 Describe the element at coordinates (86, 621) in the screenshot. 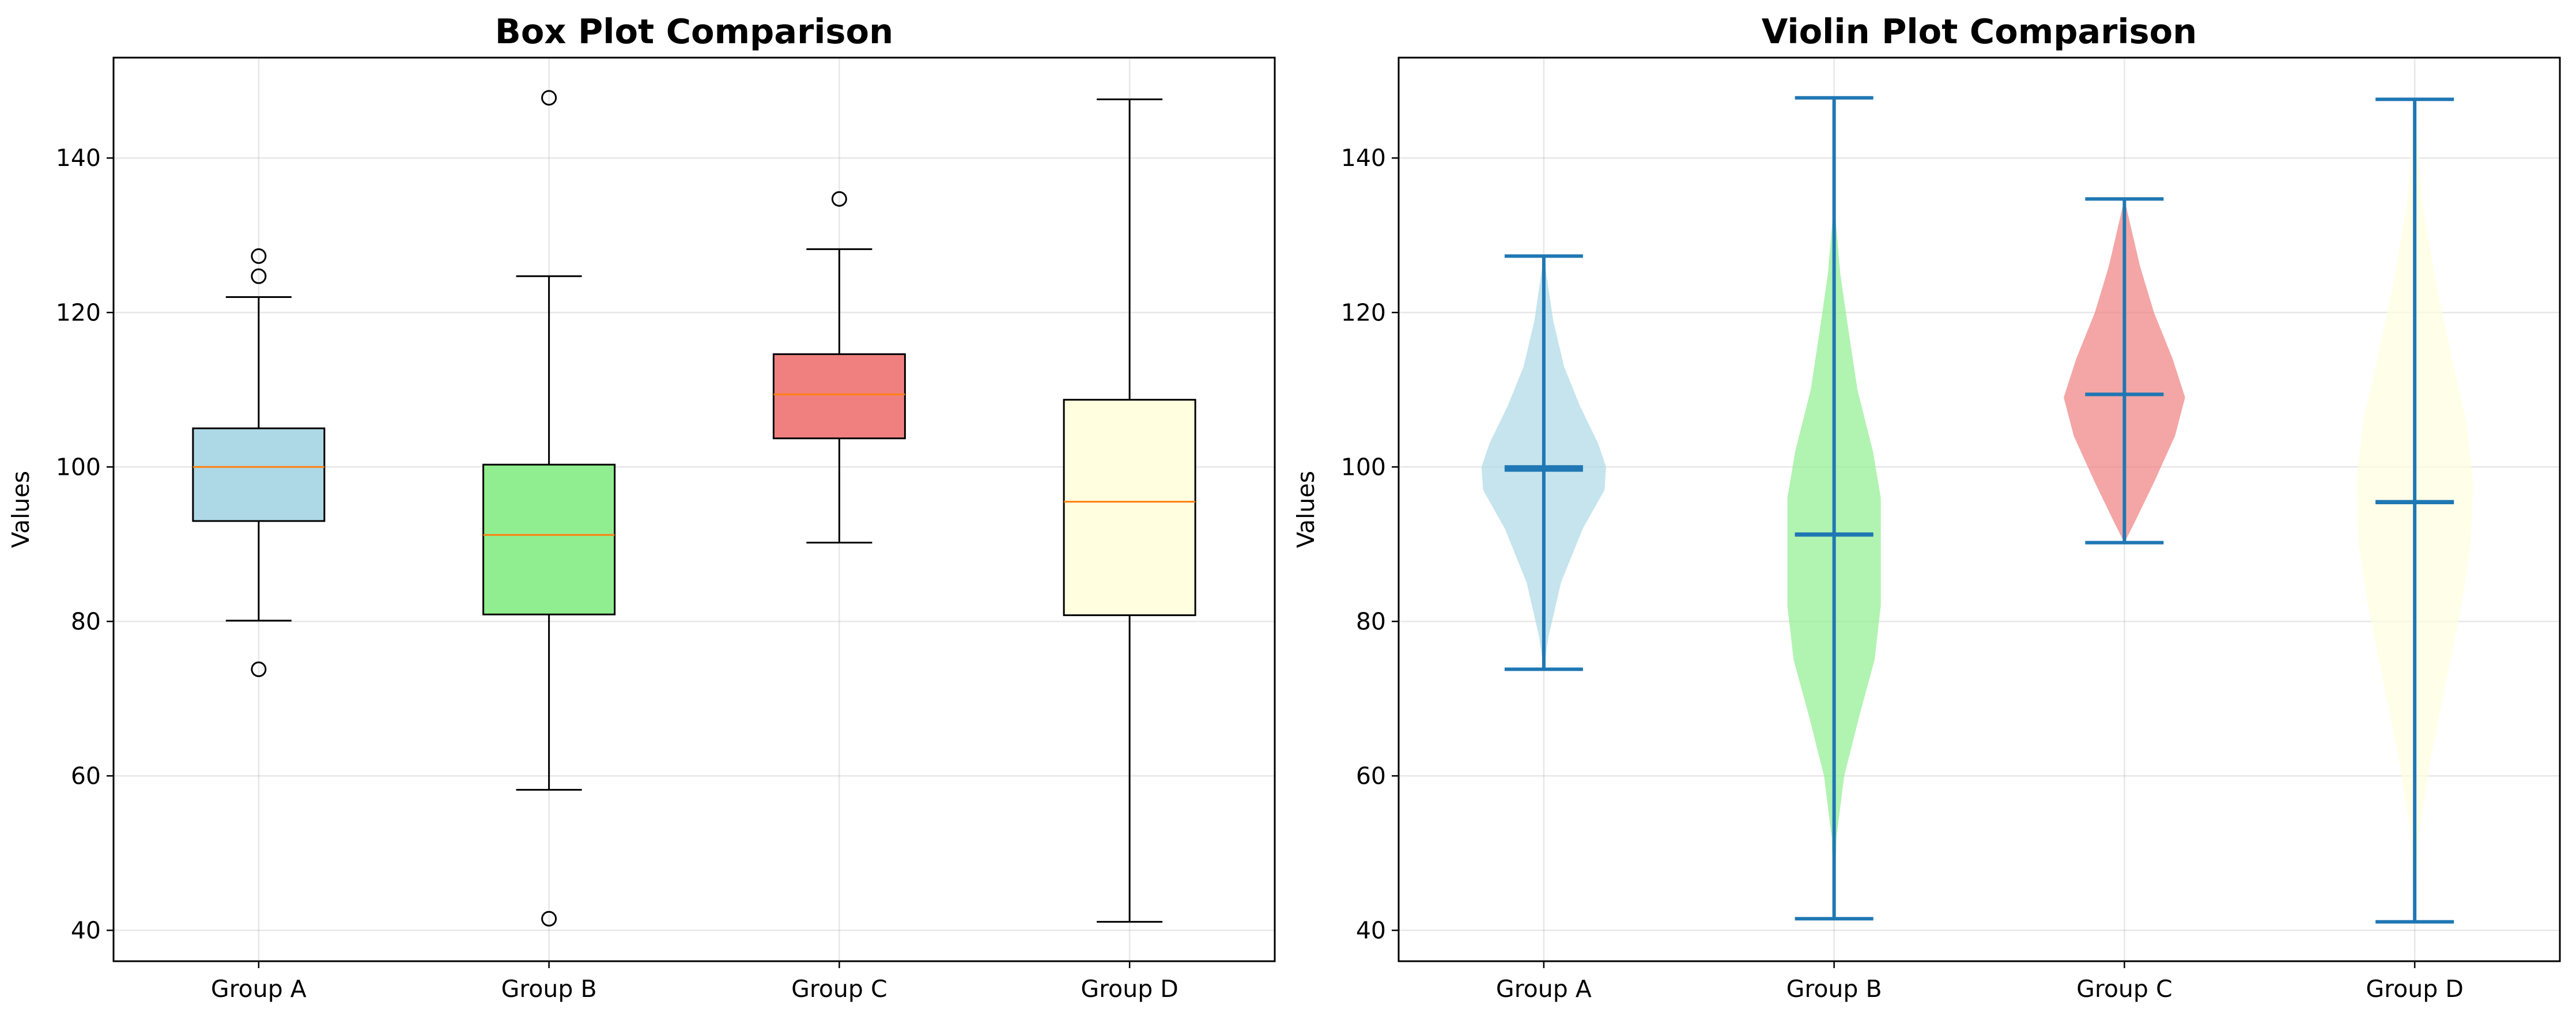

I see `box-plot-y-tick-label: 80` at that location.